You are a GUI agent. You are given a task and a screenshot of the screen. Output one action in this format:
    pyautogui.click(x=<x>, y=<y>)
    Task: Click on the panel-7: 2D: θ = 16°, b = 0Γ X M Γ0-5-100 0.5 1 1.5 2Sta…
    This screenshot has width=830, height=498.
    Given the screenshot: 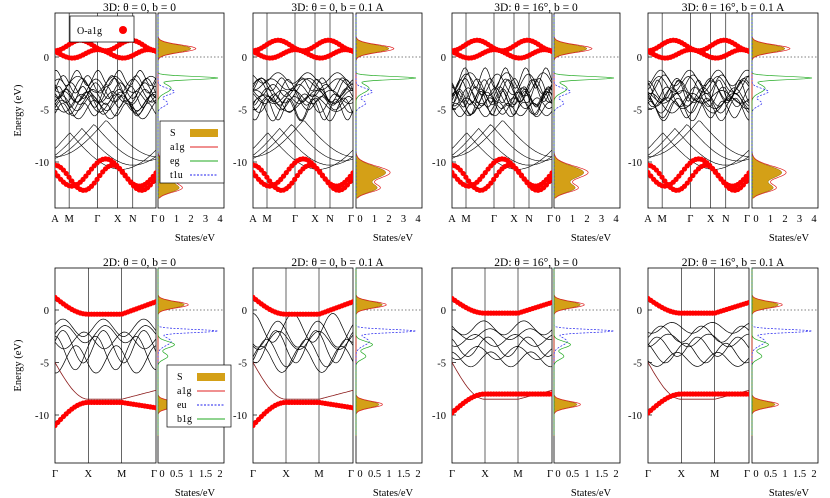 What is the action you would take?
    pyautogui.click(x=526, y=377)
    